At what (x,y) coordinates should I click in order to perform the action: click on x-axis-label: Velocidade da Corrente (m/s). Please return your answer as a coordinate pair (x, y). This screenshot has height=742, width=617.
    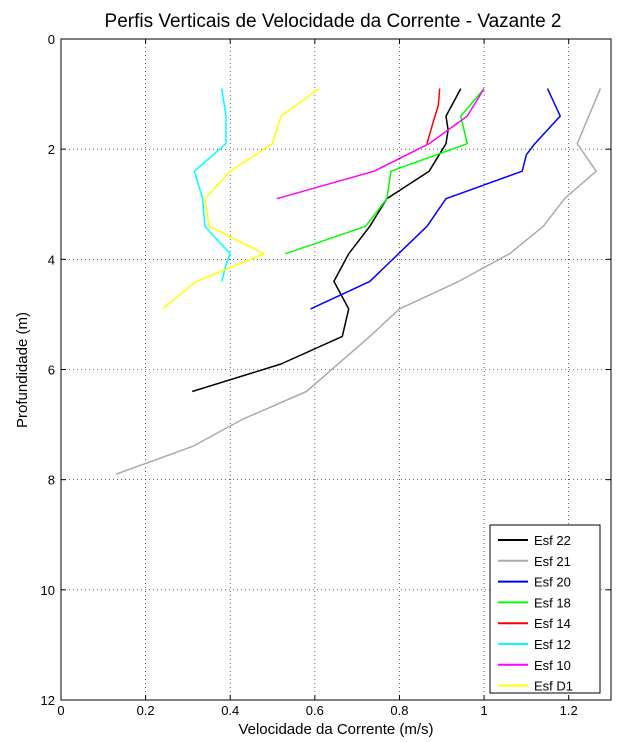
    Looking at the image, I should click on (335, 729).